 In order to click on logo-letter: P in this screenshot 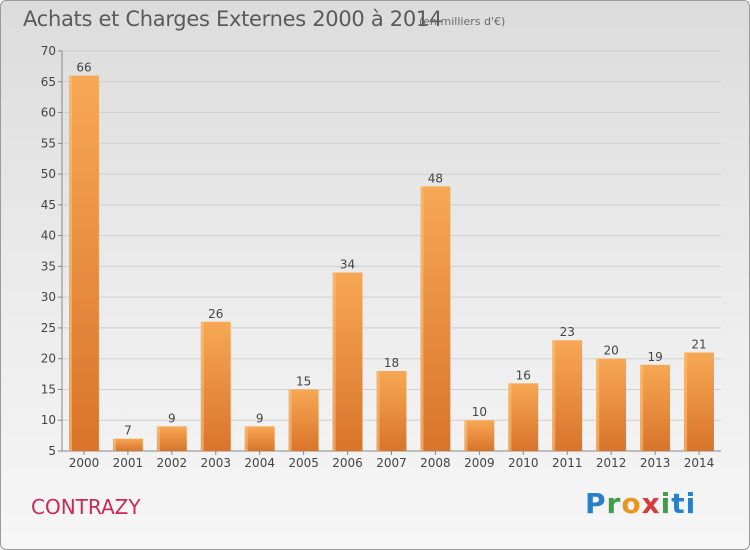, I will do `click(596, 503)`.